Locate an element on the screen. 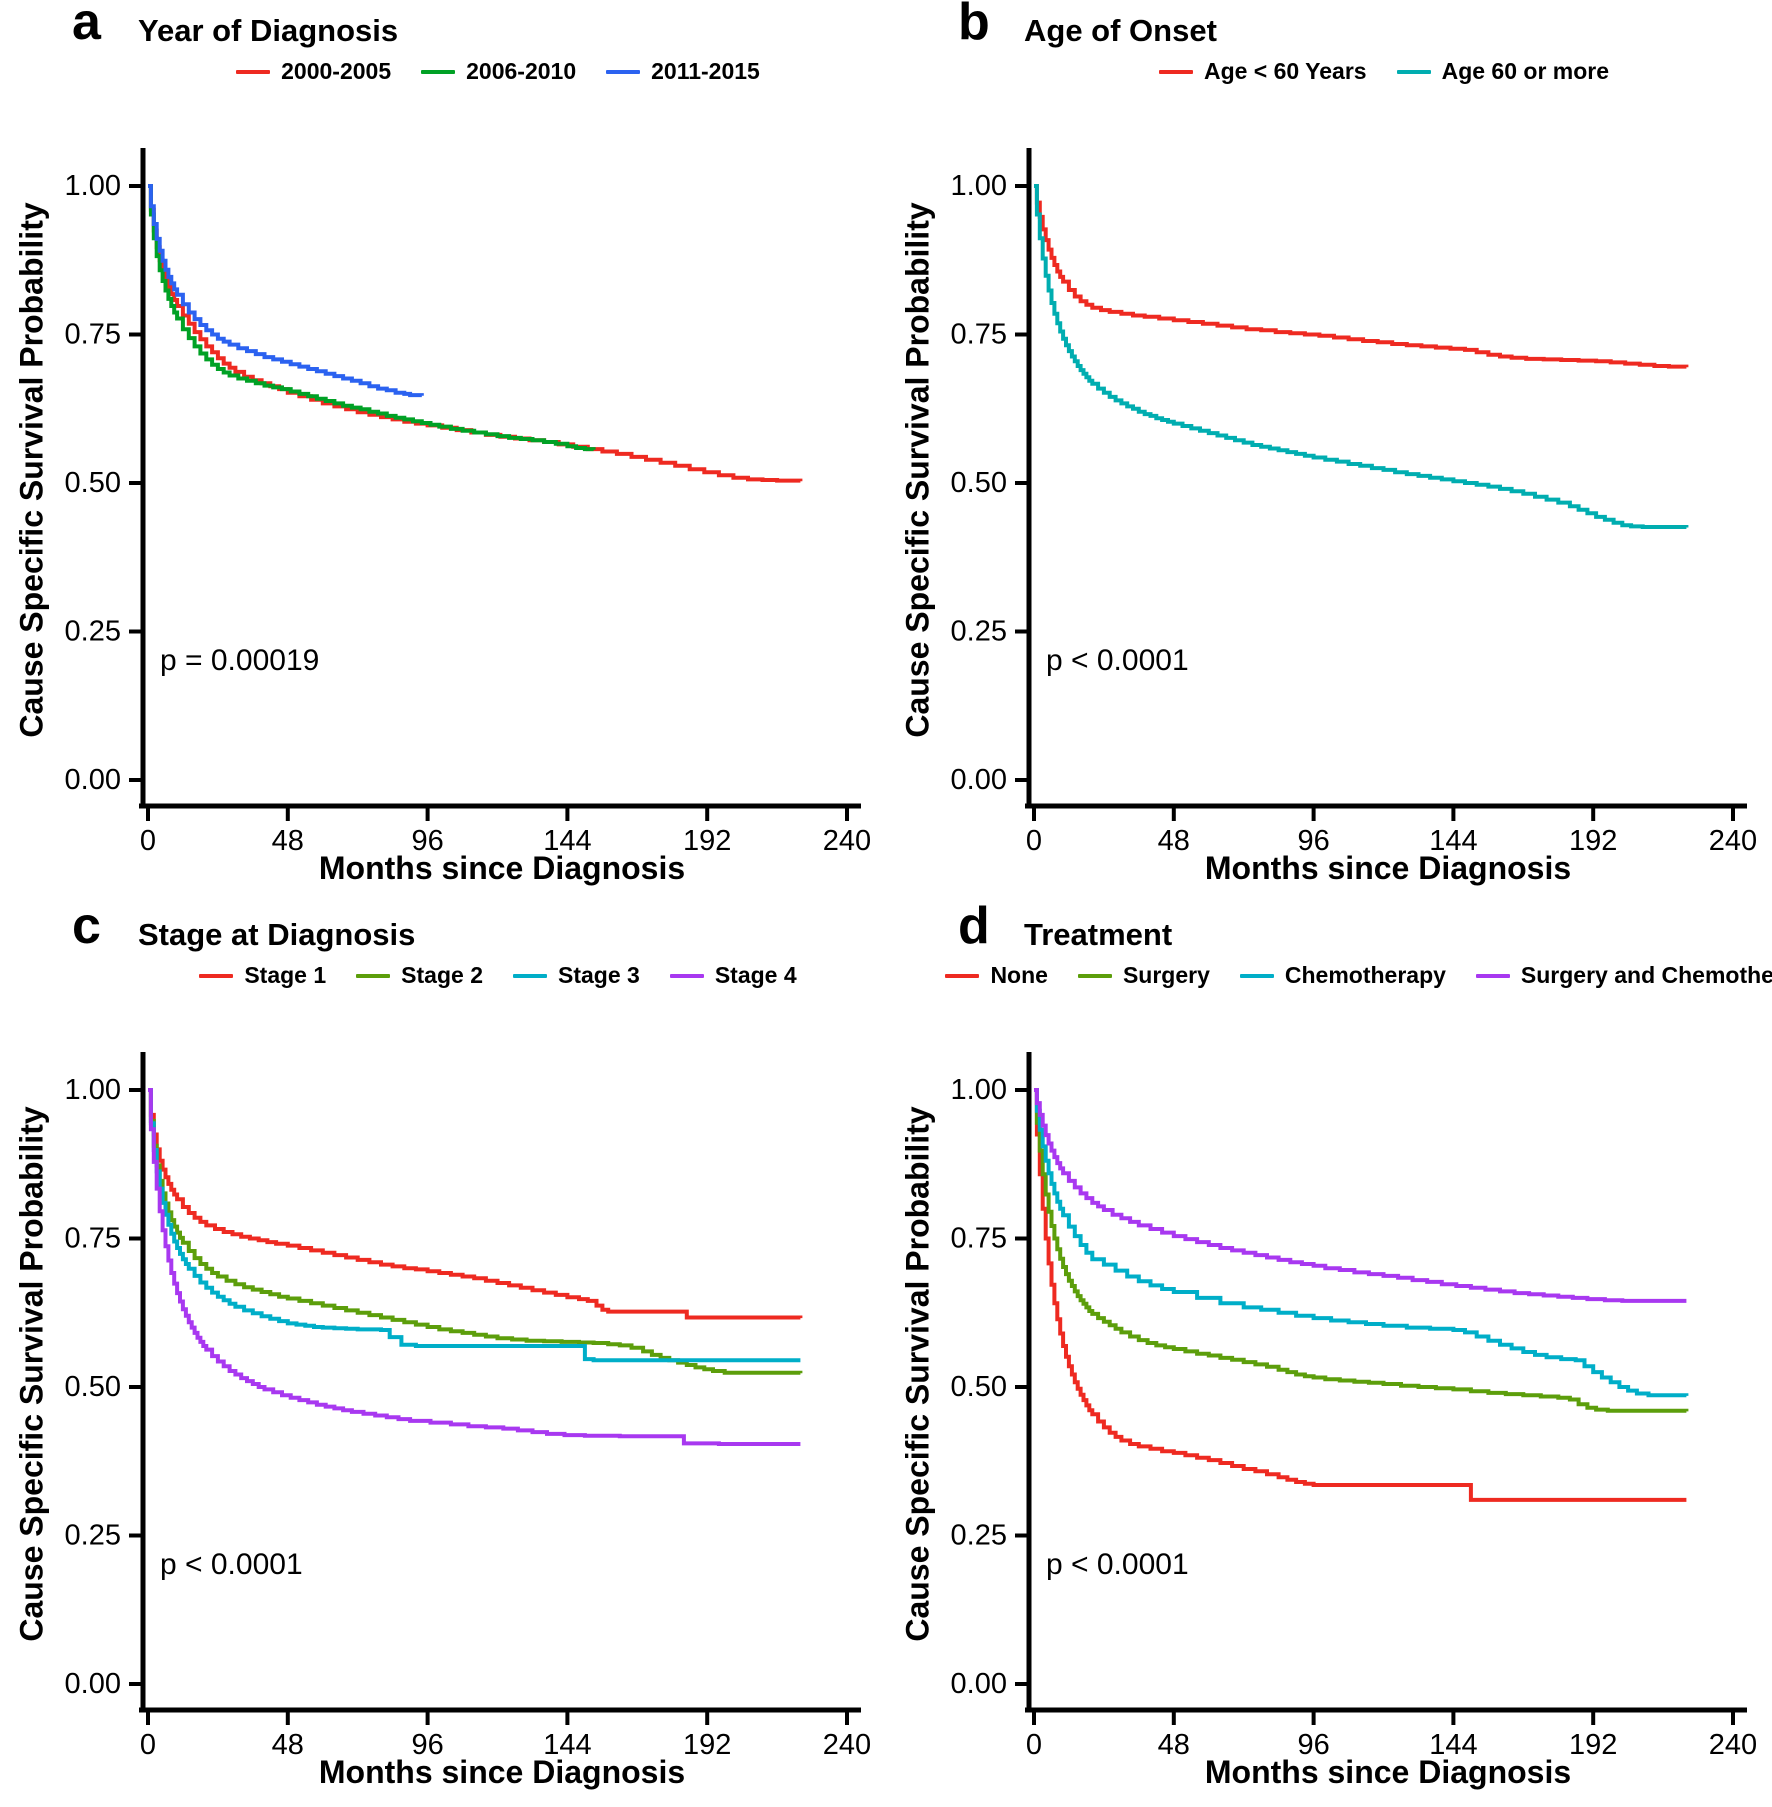 This screenshot has height=1807, width=1772. legend-swatch-surgery is located at coordinates (1094, 975).